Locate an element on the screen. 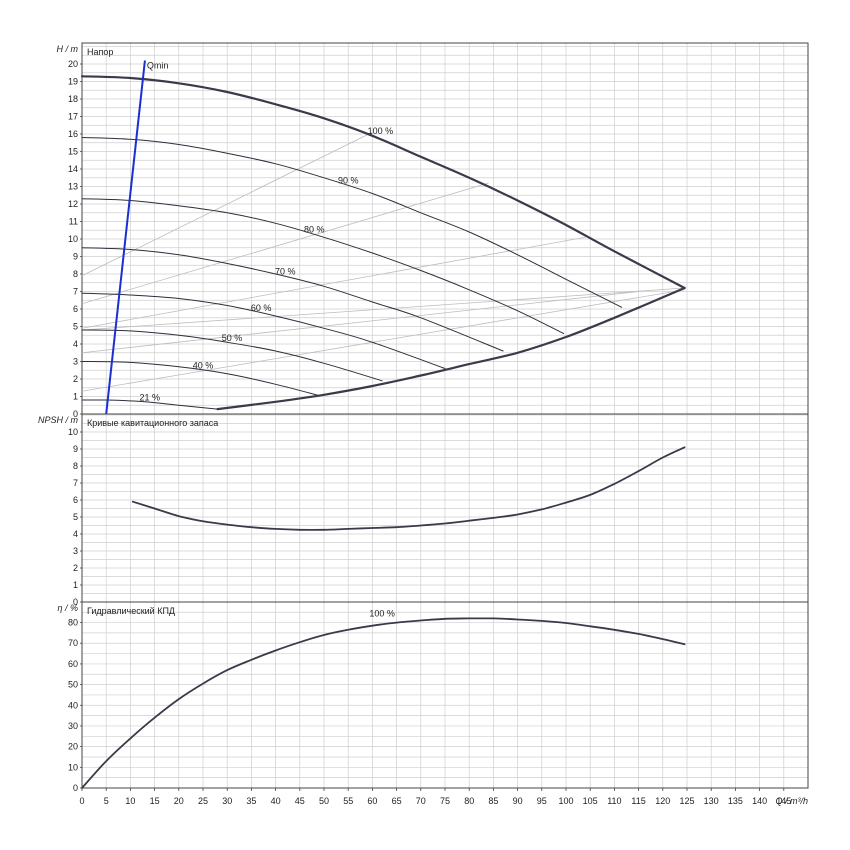 The height and width of the screenshot is (850, 850). x-tick-label: 105 is located at coordinates (590, 801).